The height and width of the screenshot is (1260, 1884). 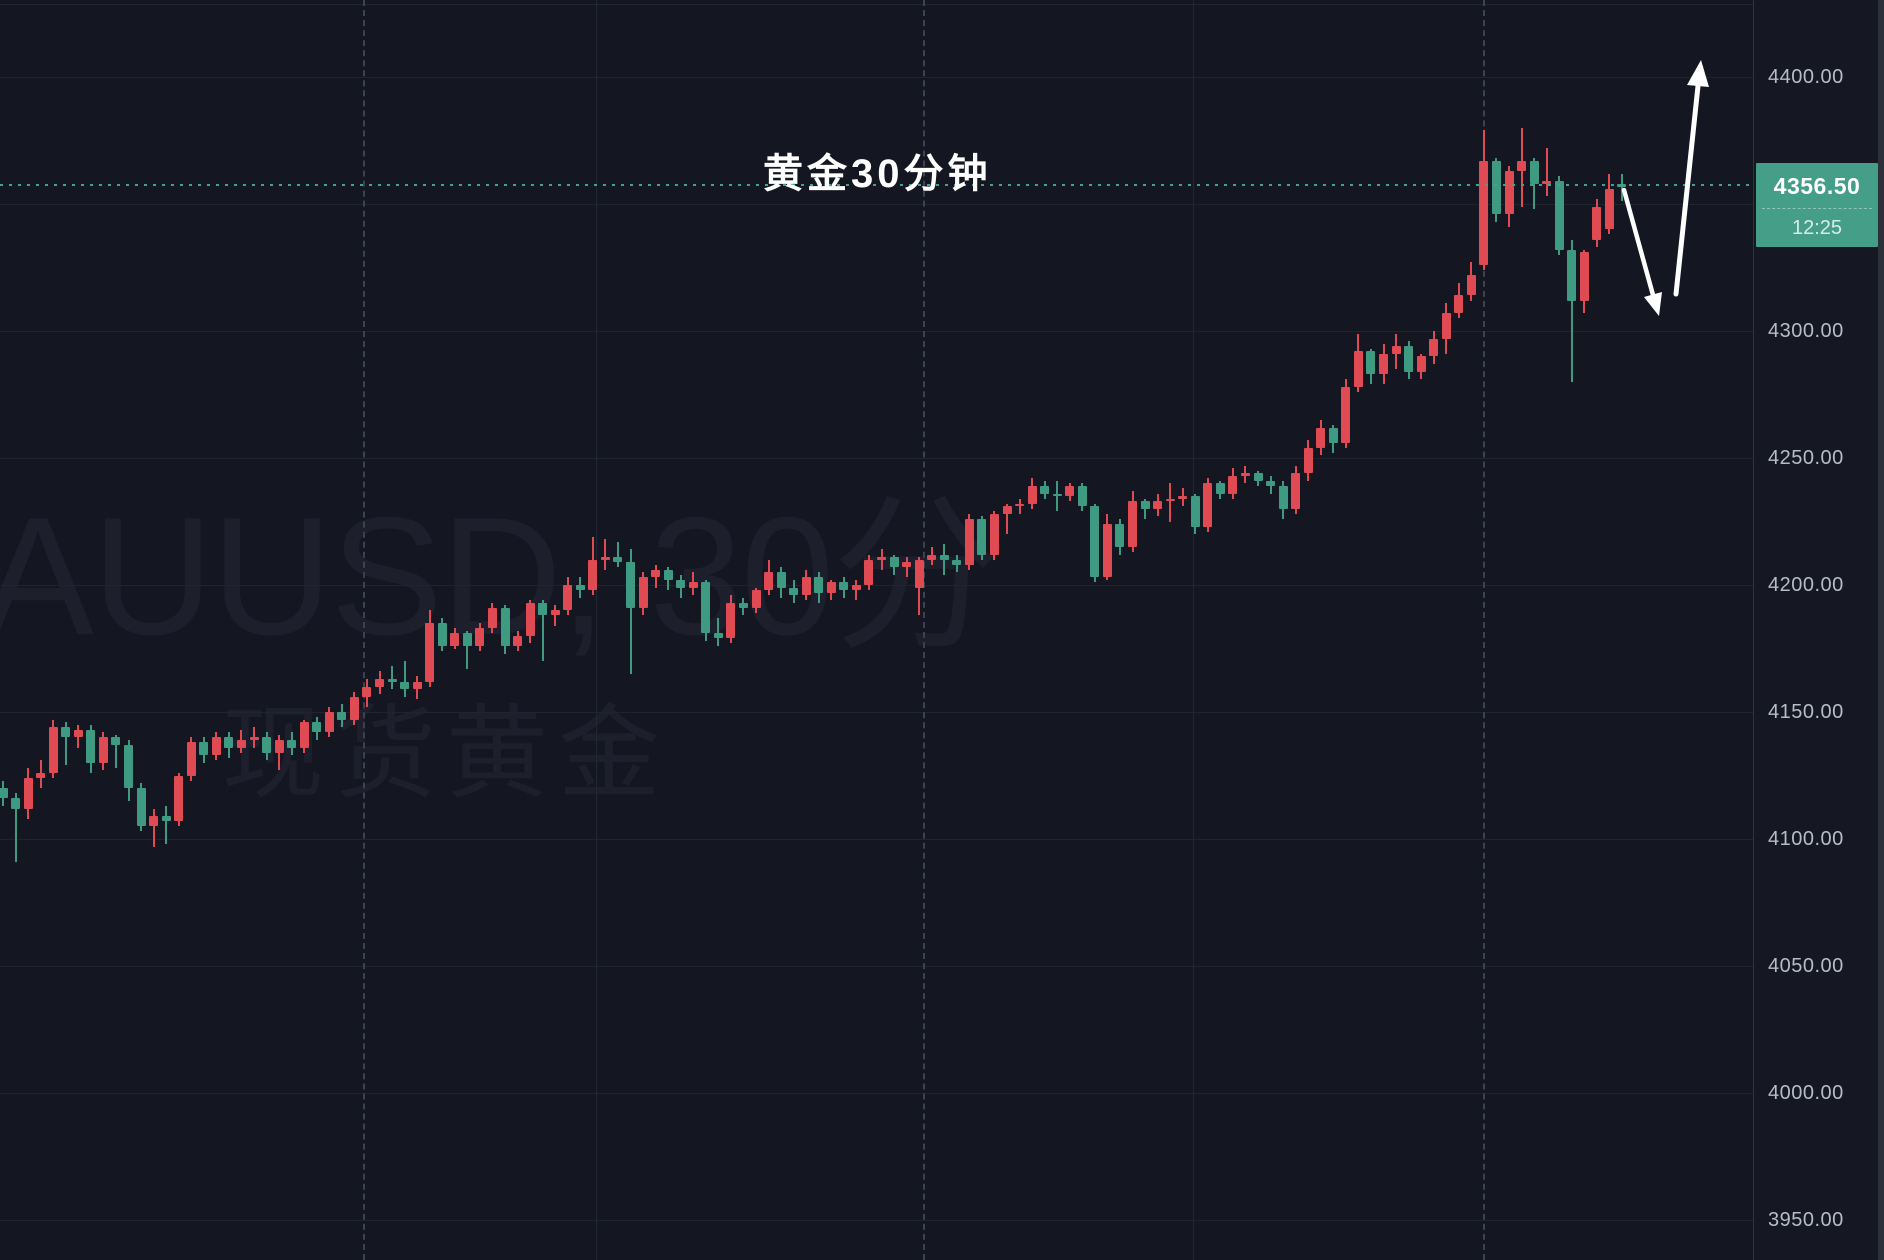 What do you see at coordinates (1817, 228) in the screenshot?
I see `bar-countdown-time: 12:25` at bounding box center [1817, 228].